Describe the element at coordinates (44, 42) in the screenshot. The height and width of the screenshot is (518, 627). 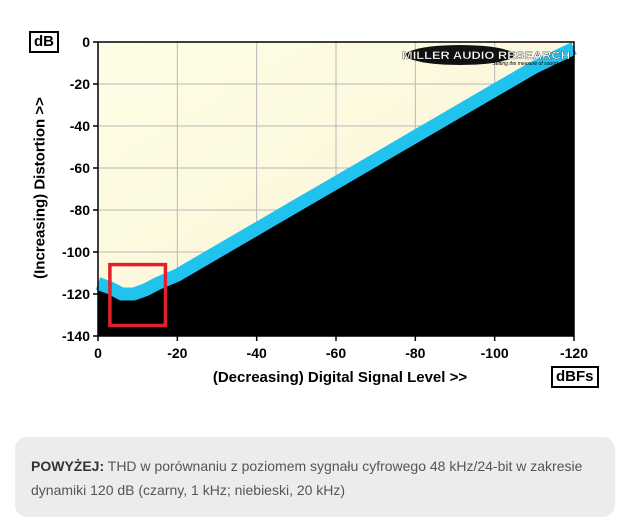
I see `y-unit-label: dB` at that location.